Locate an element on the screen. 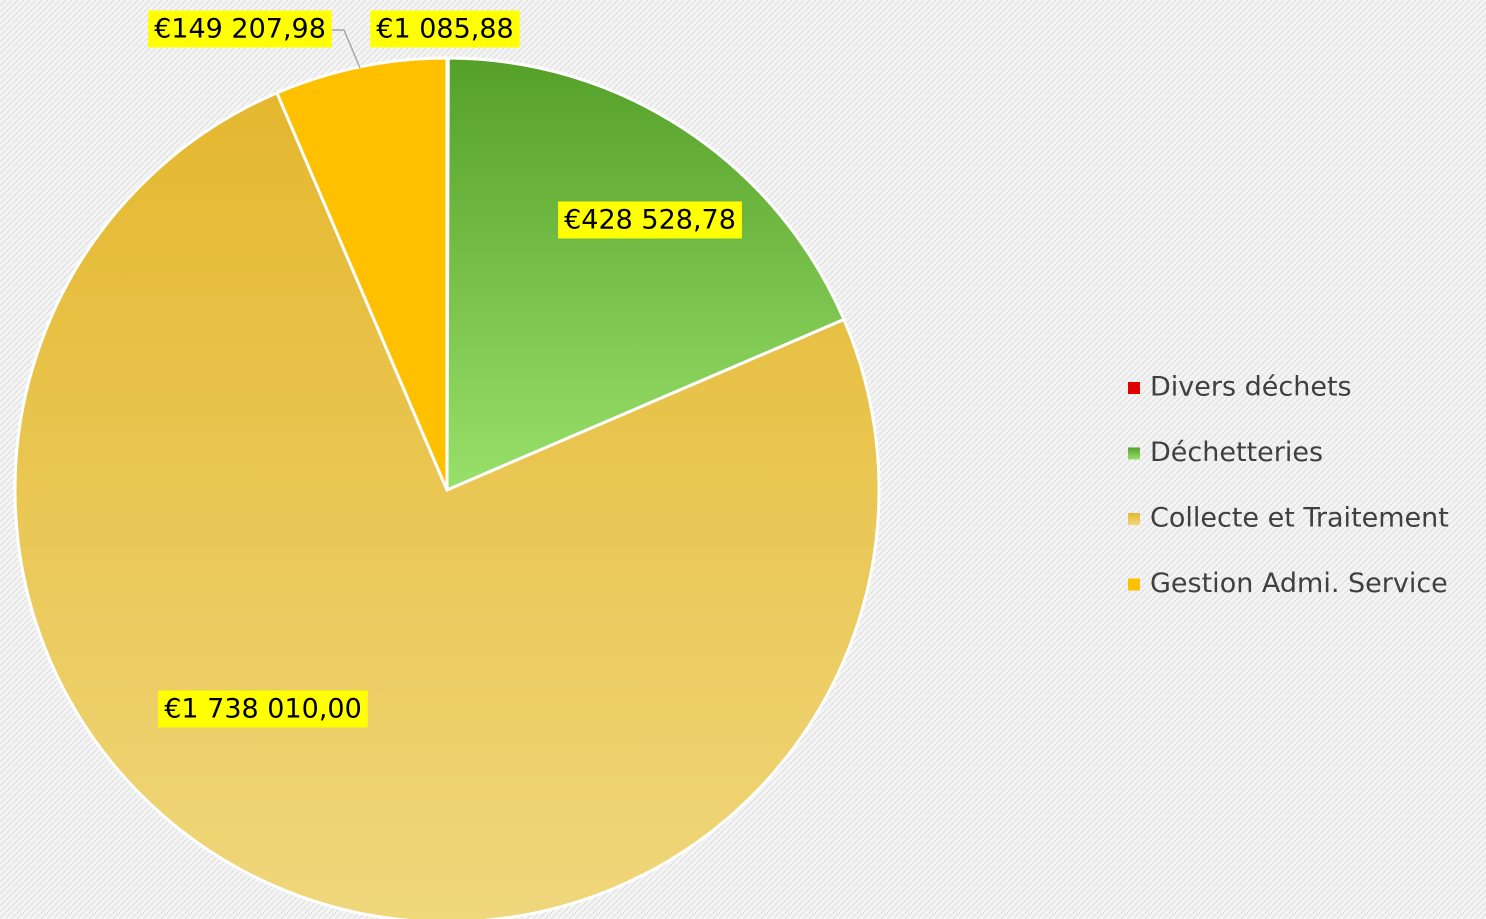  data-label: €1 738 010,00 is located at coordinates (263, 709).